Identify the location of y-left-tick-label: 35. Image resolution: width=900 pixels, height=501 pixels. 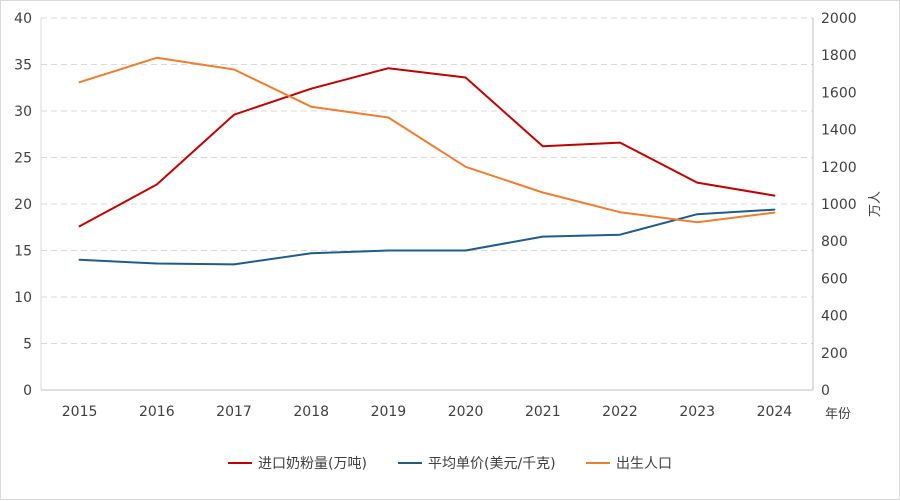
(23, 66).